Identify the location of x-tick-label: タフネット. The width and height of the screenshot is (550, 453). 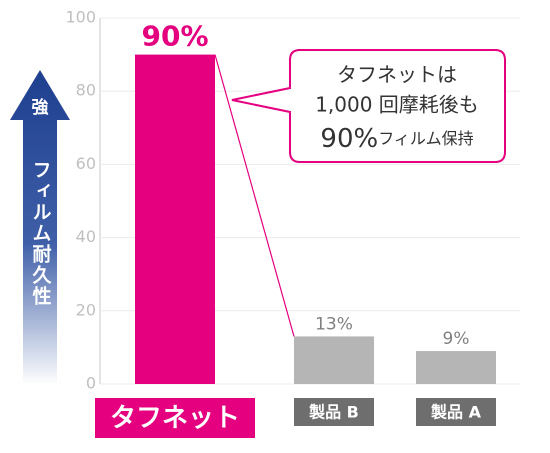
(175, 419).